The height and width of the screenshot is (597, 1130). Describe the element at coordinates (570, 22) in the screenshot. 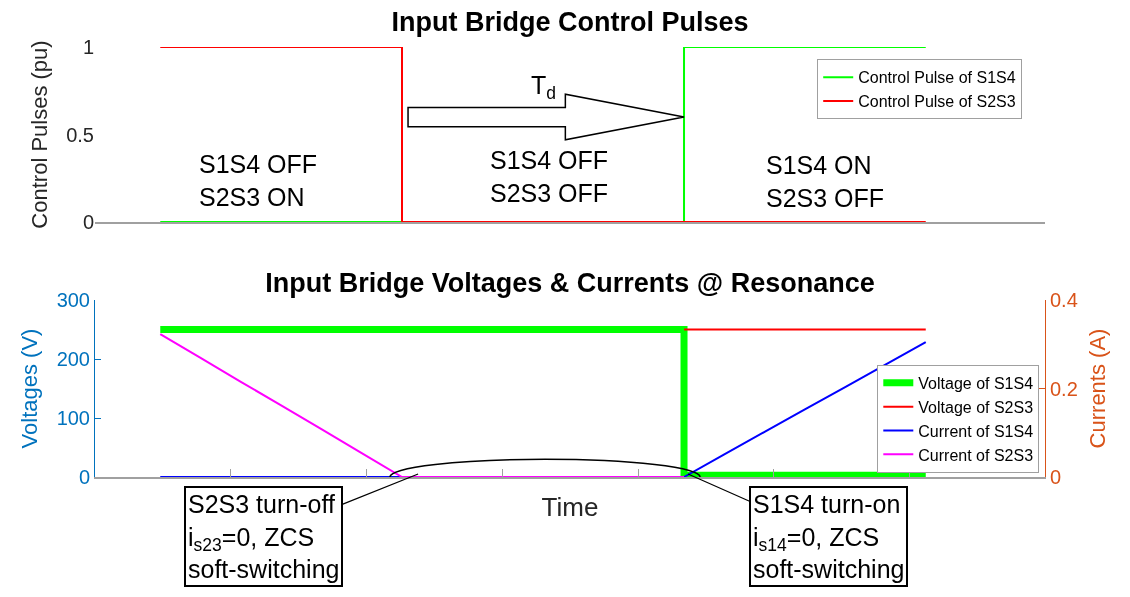

I see `chart-title: Input Bridge Control Pulses` at that location.